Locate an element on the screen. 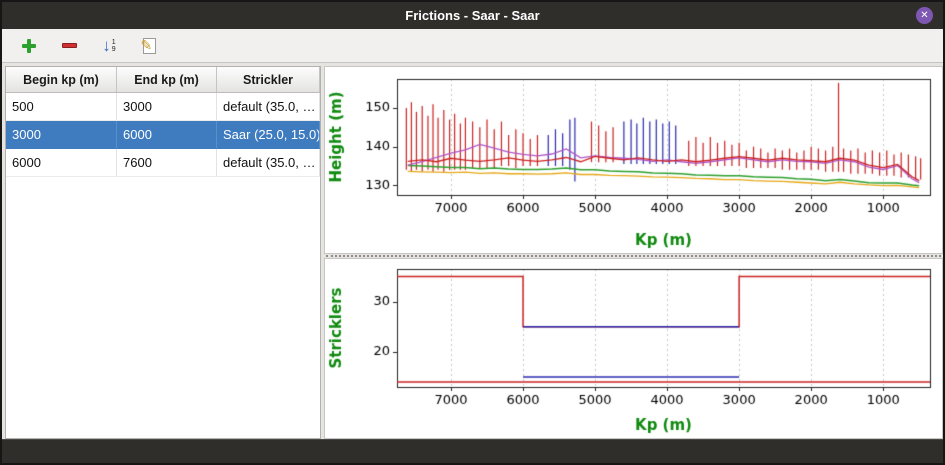  window-title: Frictions - Saar - Saar is located at coordinates (472, 15).